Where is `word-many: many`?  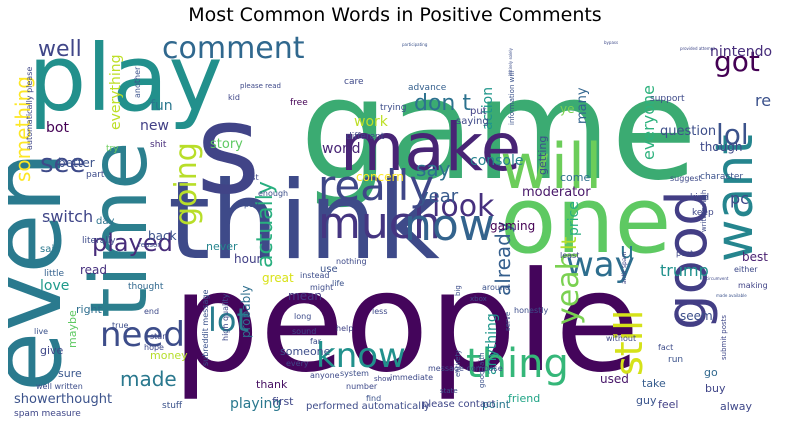 word-many: many is located at coordinates (582, 105).